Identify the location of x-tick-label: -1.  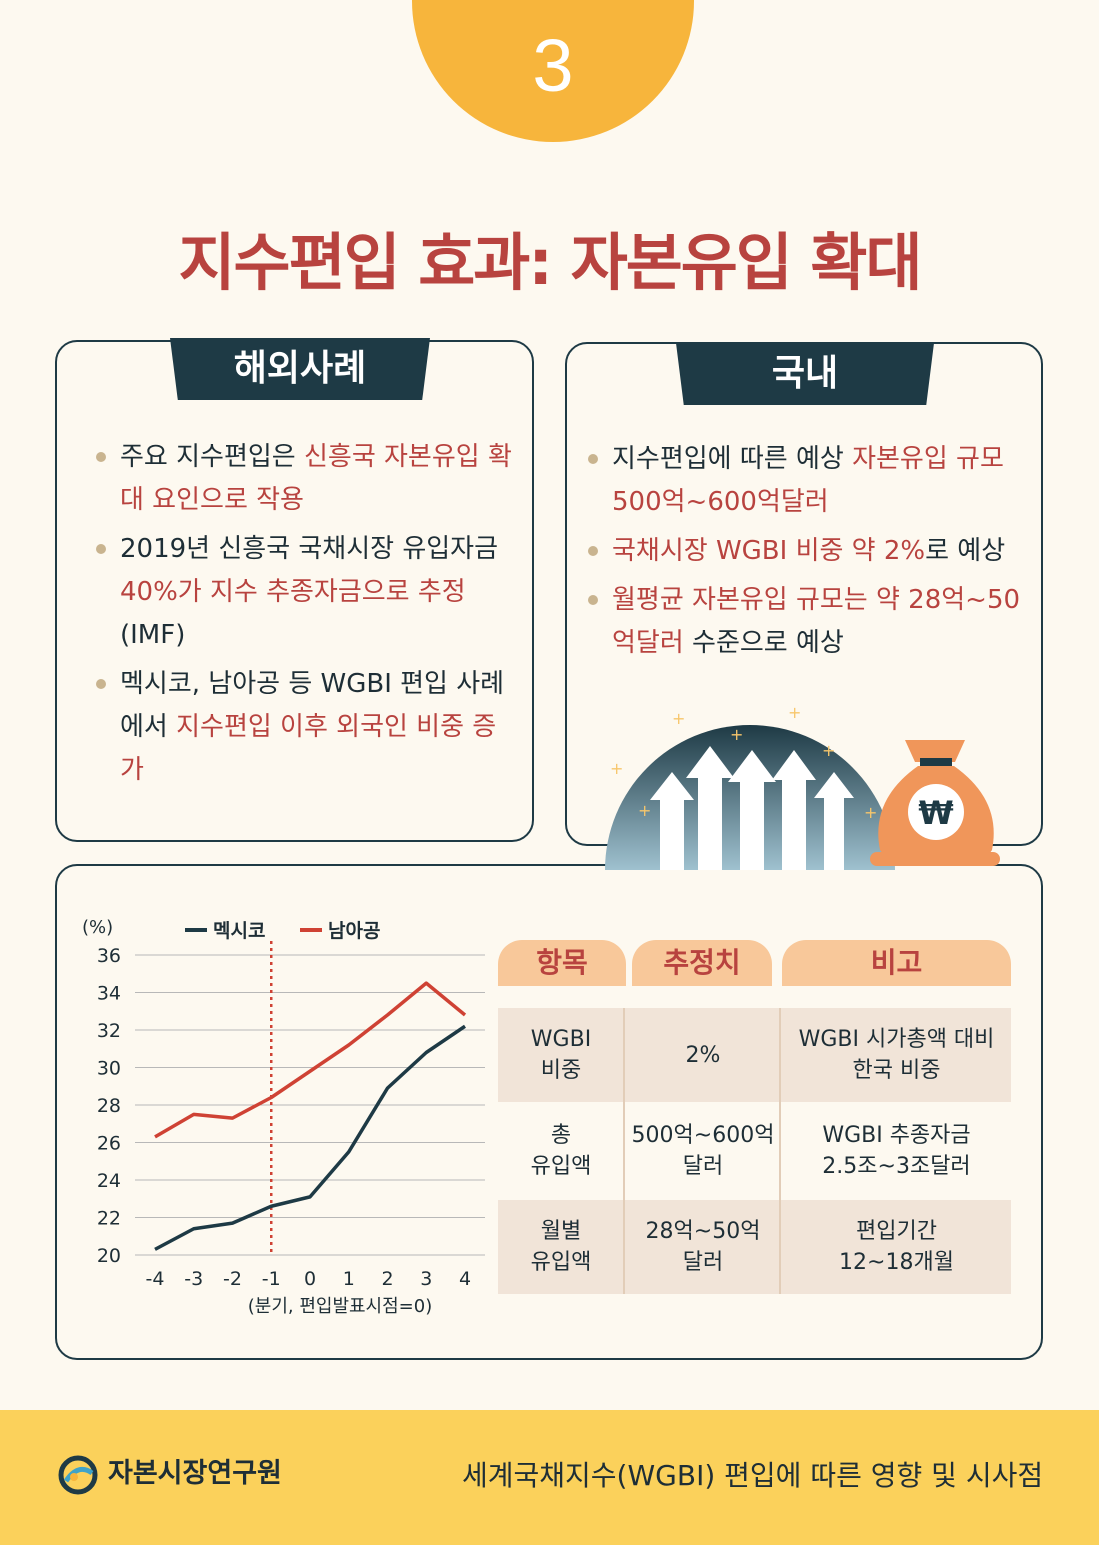
(271, 1279).